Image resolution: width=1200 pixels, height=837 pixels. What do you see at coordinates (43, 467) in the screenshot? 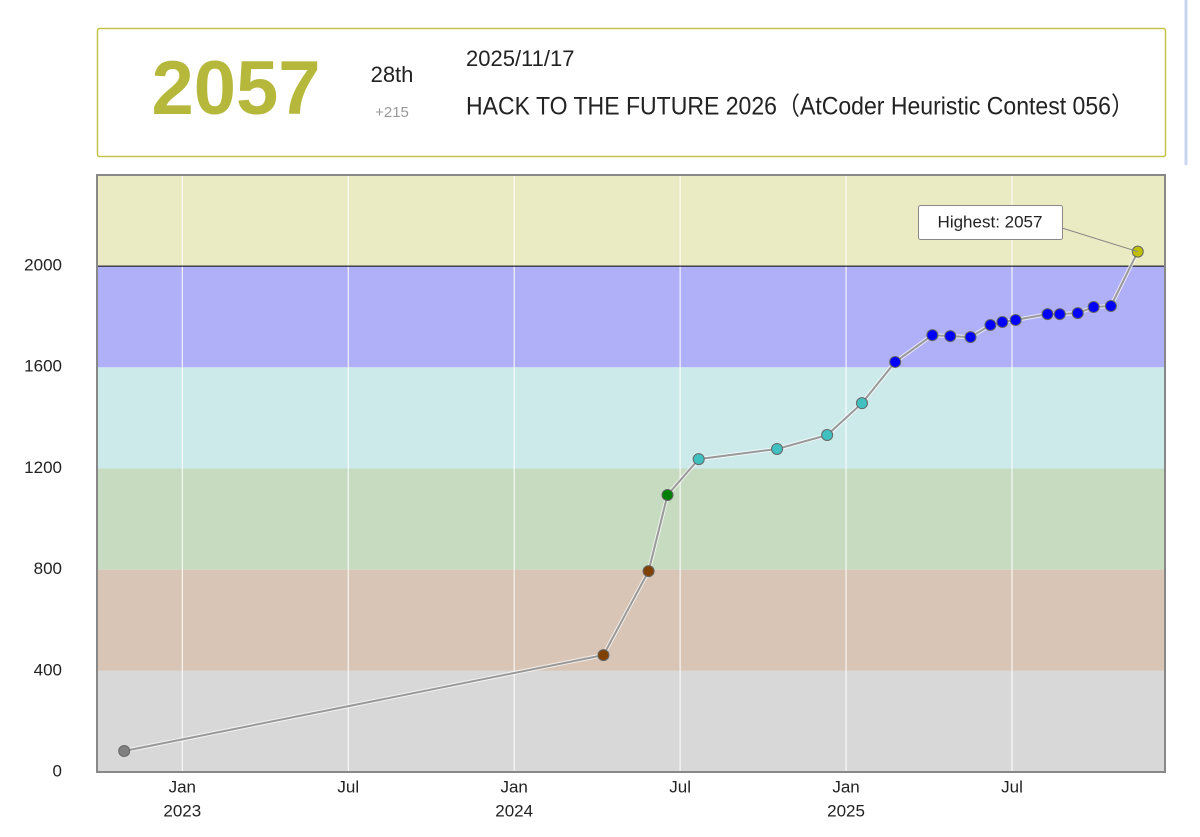
I see `y-tick-label: 1200` at bounding box center [43, 467].